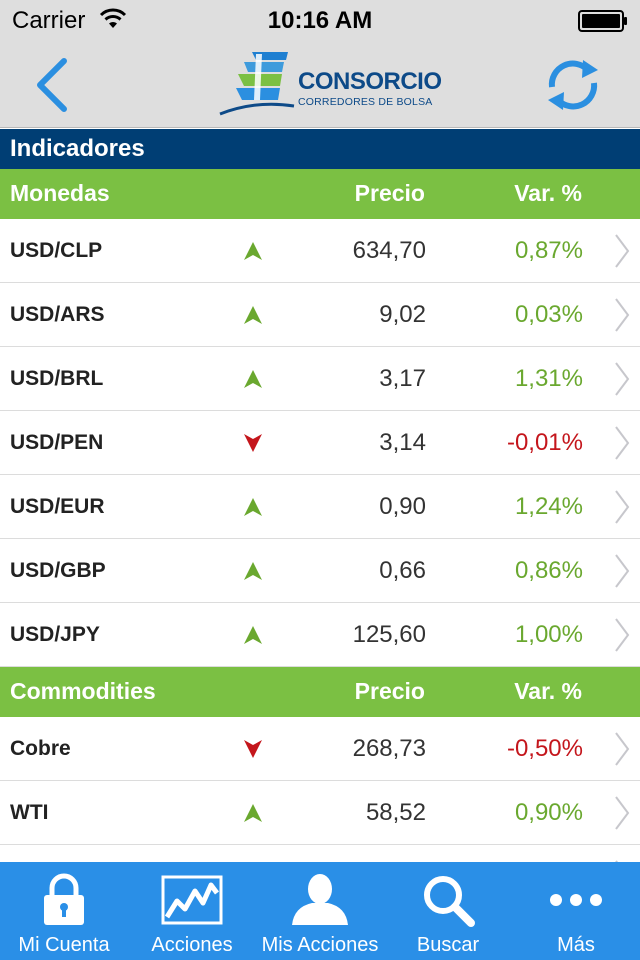  What do you see at coordinates (402, 378) in the screenshot?
I see `row-price: 3,17` at bounding box center [402, 378].